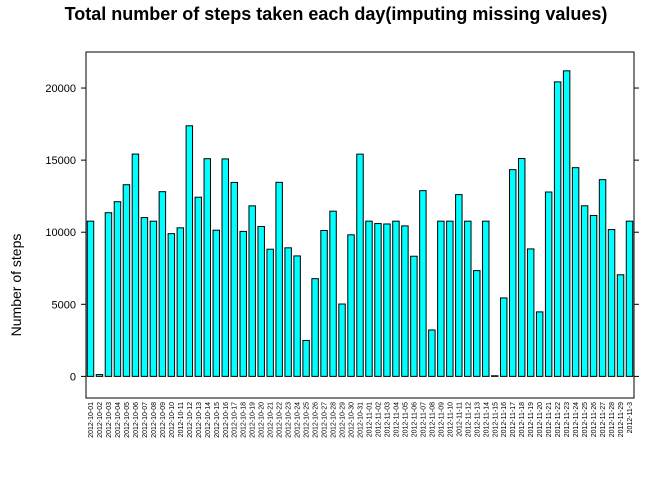 The height and width of the screenshot is (480, 672). I want to click on x-tick-label-2012-10-30: 2012-10-30, so click(352, 420).